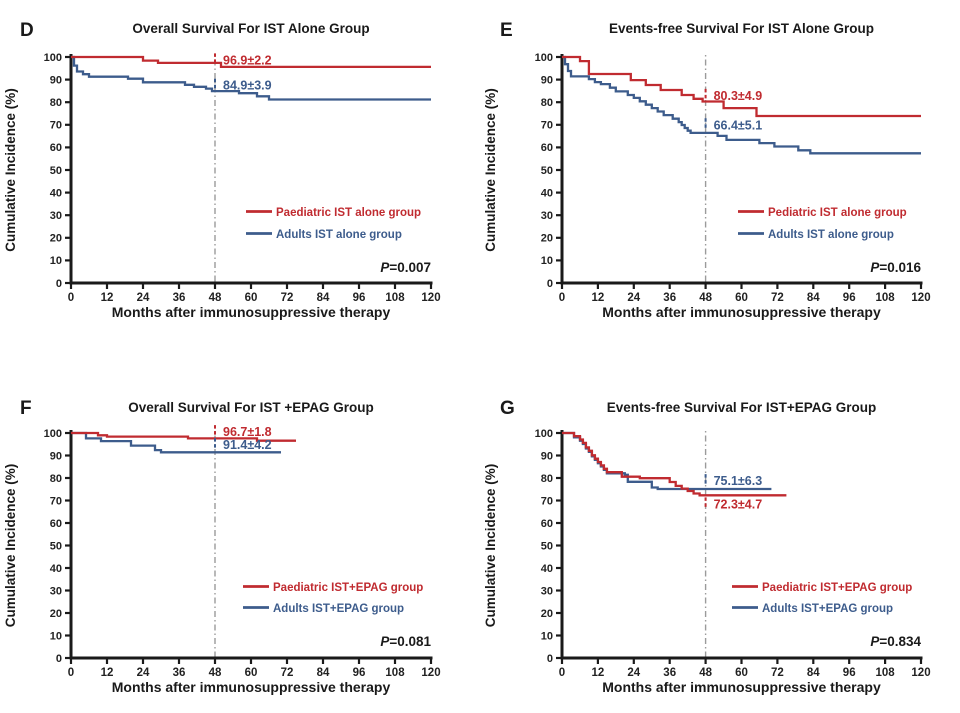 Image resolution: width=960 pixels, height=713 pixels. I want to click on survival-estimate-annotation: 72.3±4.7, so click(738, 504).